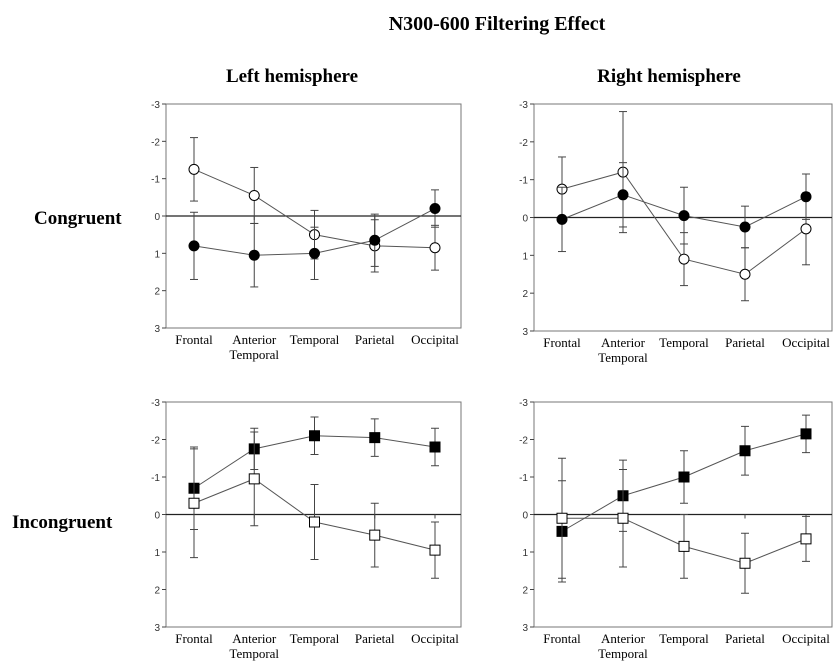  What do you see at coordinates (78, 218) in the screenshot?
I see `row-header-congruent: Congruent` at bounding box center [78, 218].